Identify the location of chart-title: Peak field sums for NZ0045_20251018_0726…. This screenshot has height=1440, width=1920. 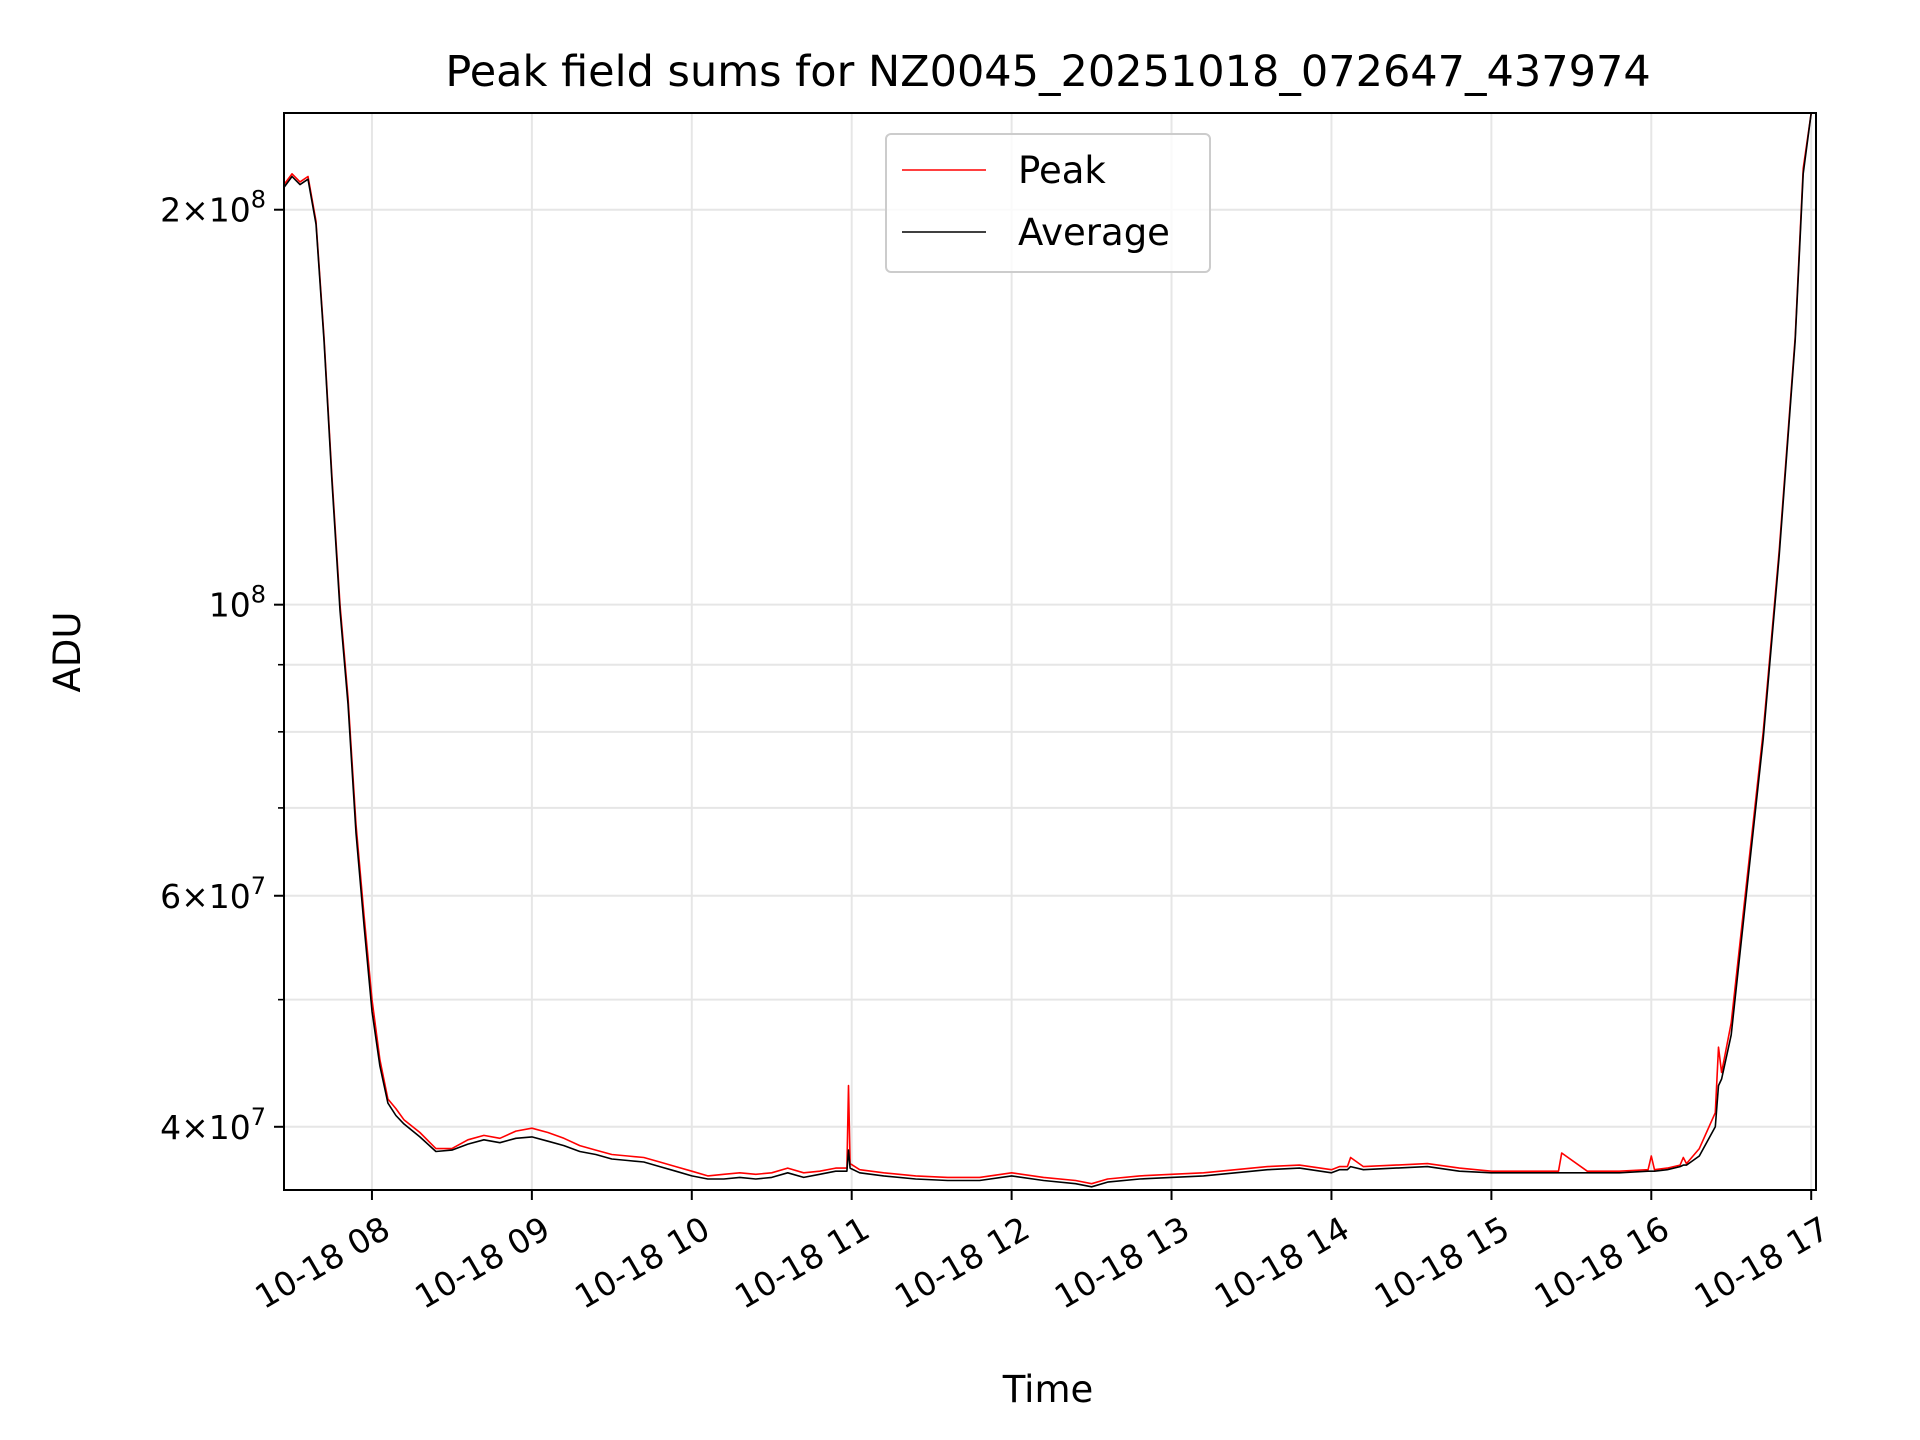
(1047, 72).